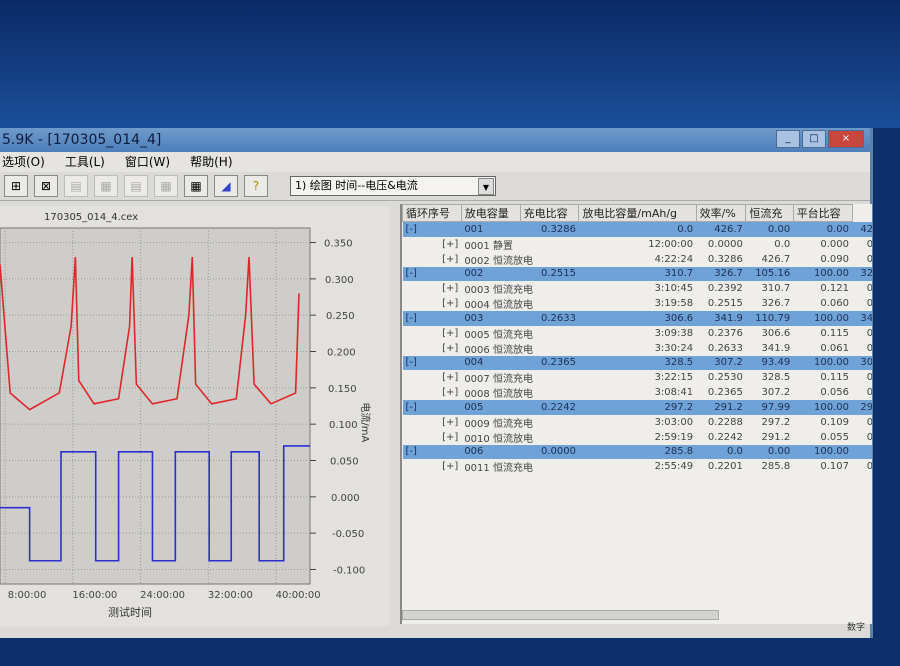 Image resolution: width=900 pixels, height=666 pixels. Describe the element at coordinates (725, 259) in the screenshot. I see `cell: 0.3286` at that location.